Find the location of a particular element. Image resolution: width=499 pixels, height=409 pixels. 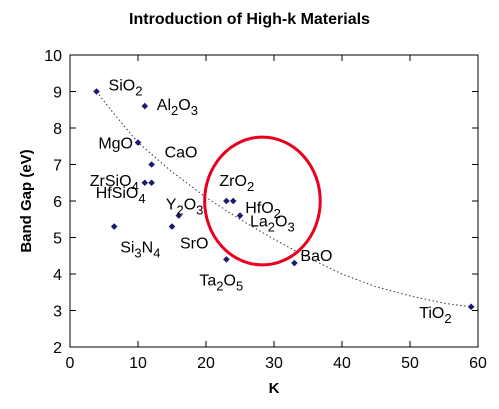

point-zrsio4 is located at coordinates (145, 183).